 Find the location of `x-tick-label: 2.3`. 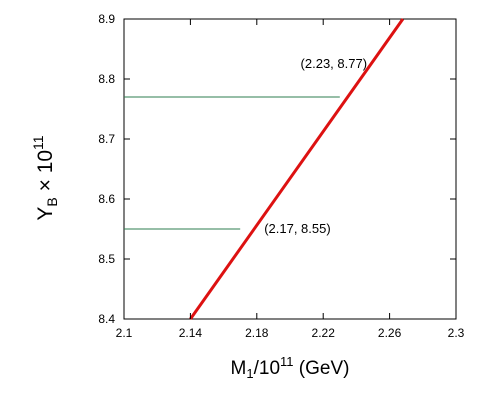

x-tick-label: 2.3 is located at coordinates (456, 333).